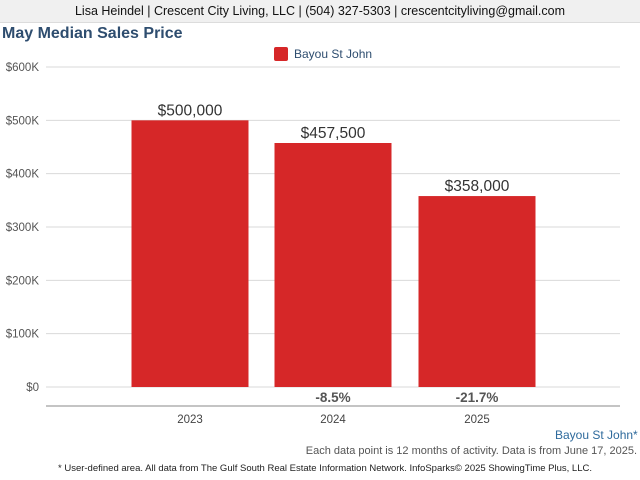  What do you see at coordinates (190, 420) in the screenshot?
I see `x-tick-label: 2023` at bounding box center [190, 420].